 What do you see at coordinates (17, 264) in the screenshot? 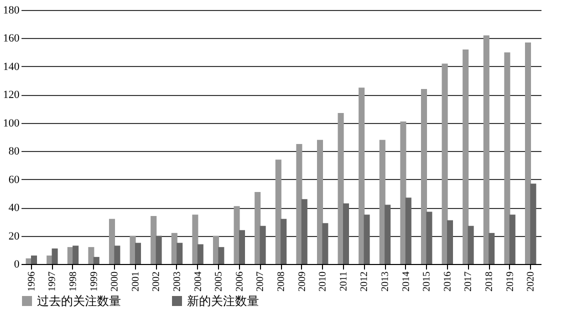
I see `y-tick-label: 0` at bounding box center [17, 264].